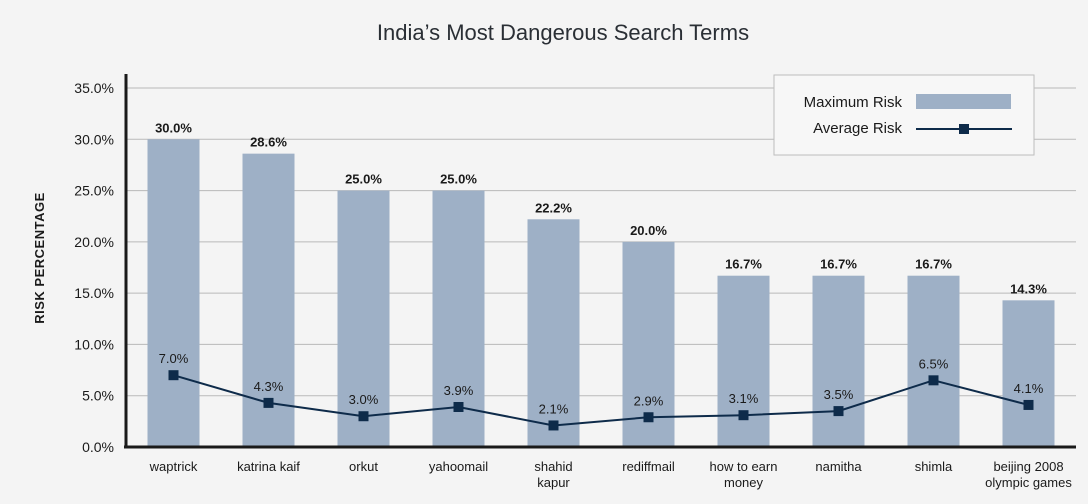 The width and height of the screenshot is (1088, 504). Describe the element at coordinates (857, 128) in the screenshot. I see `legend-label-average-risk: Average Risk` at that location.